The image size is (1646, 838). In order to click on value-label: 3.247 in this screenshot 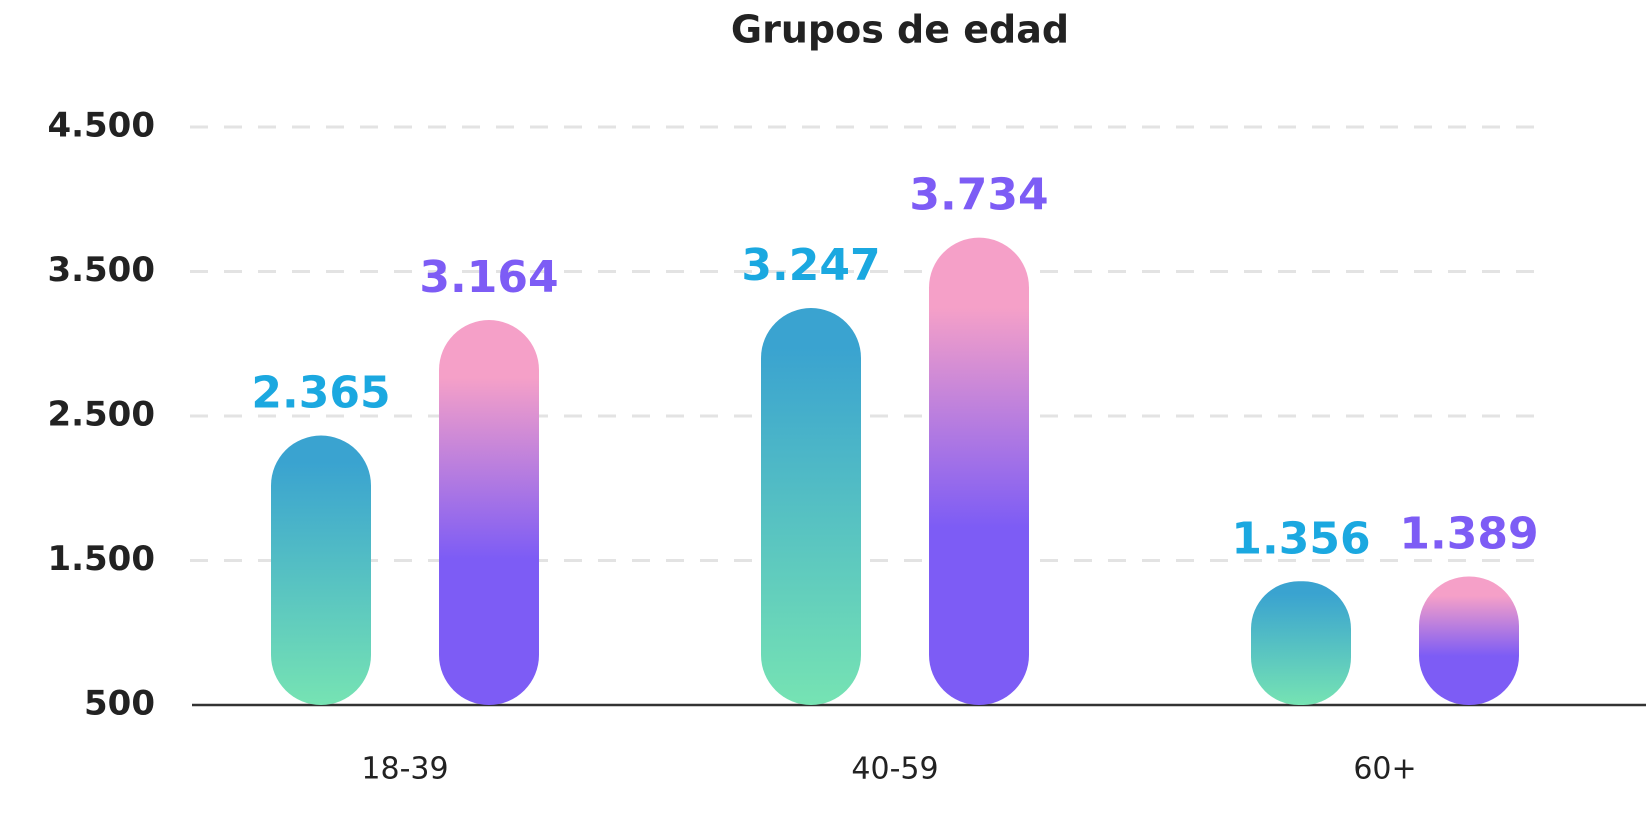, I will do `click(810, 265)`.